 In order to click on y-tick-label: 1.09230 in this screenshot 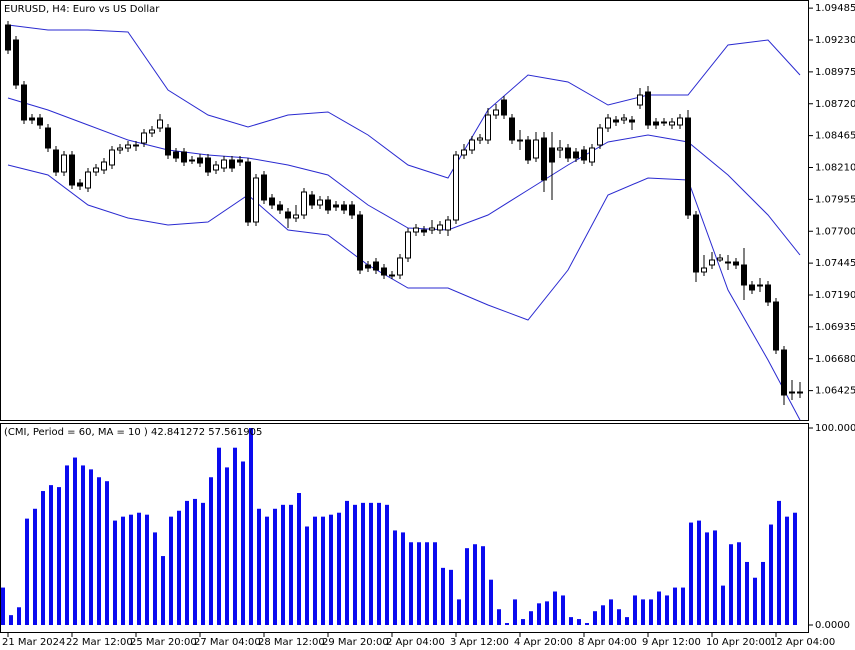, I will do `click(835, 40)`.